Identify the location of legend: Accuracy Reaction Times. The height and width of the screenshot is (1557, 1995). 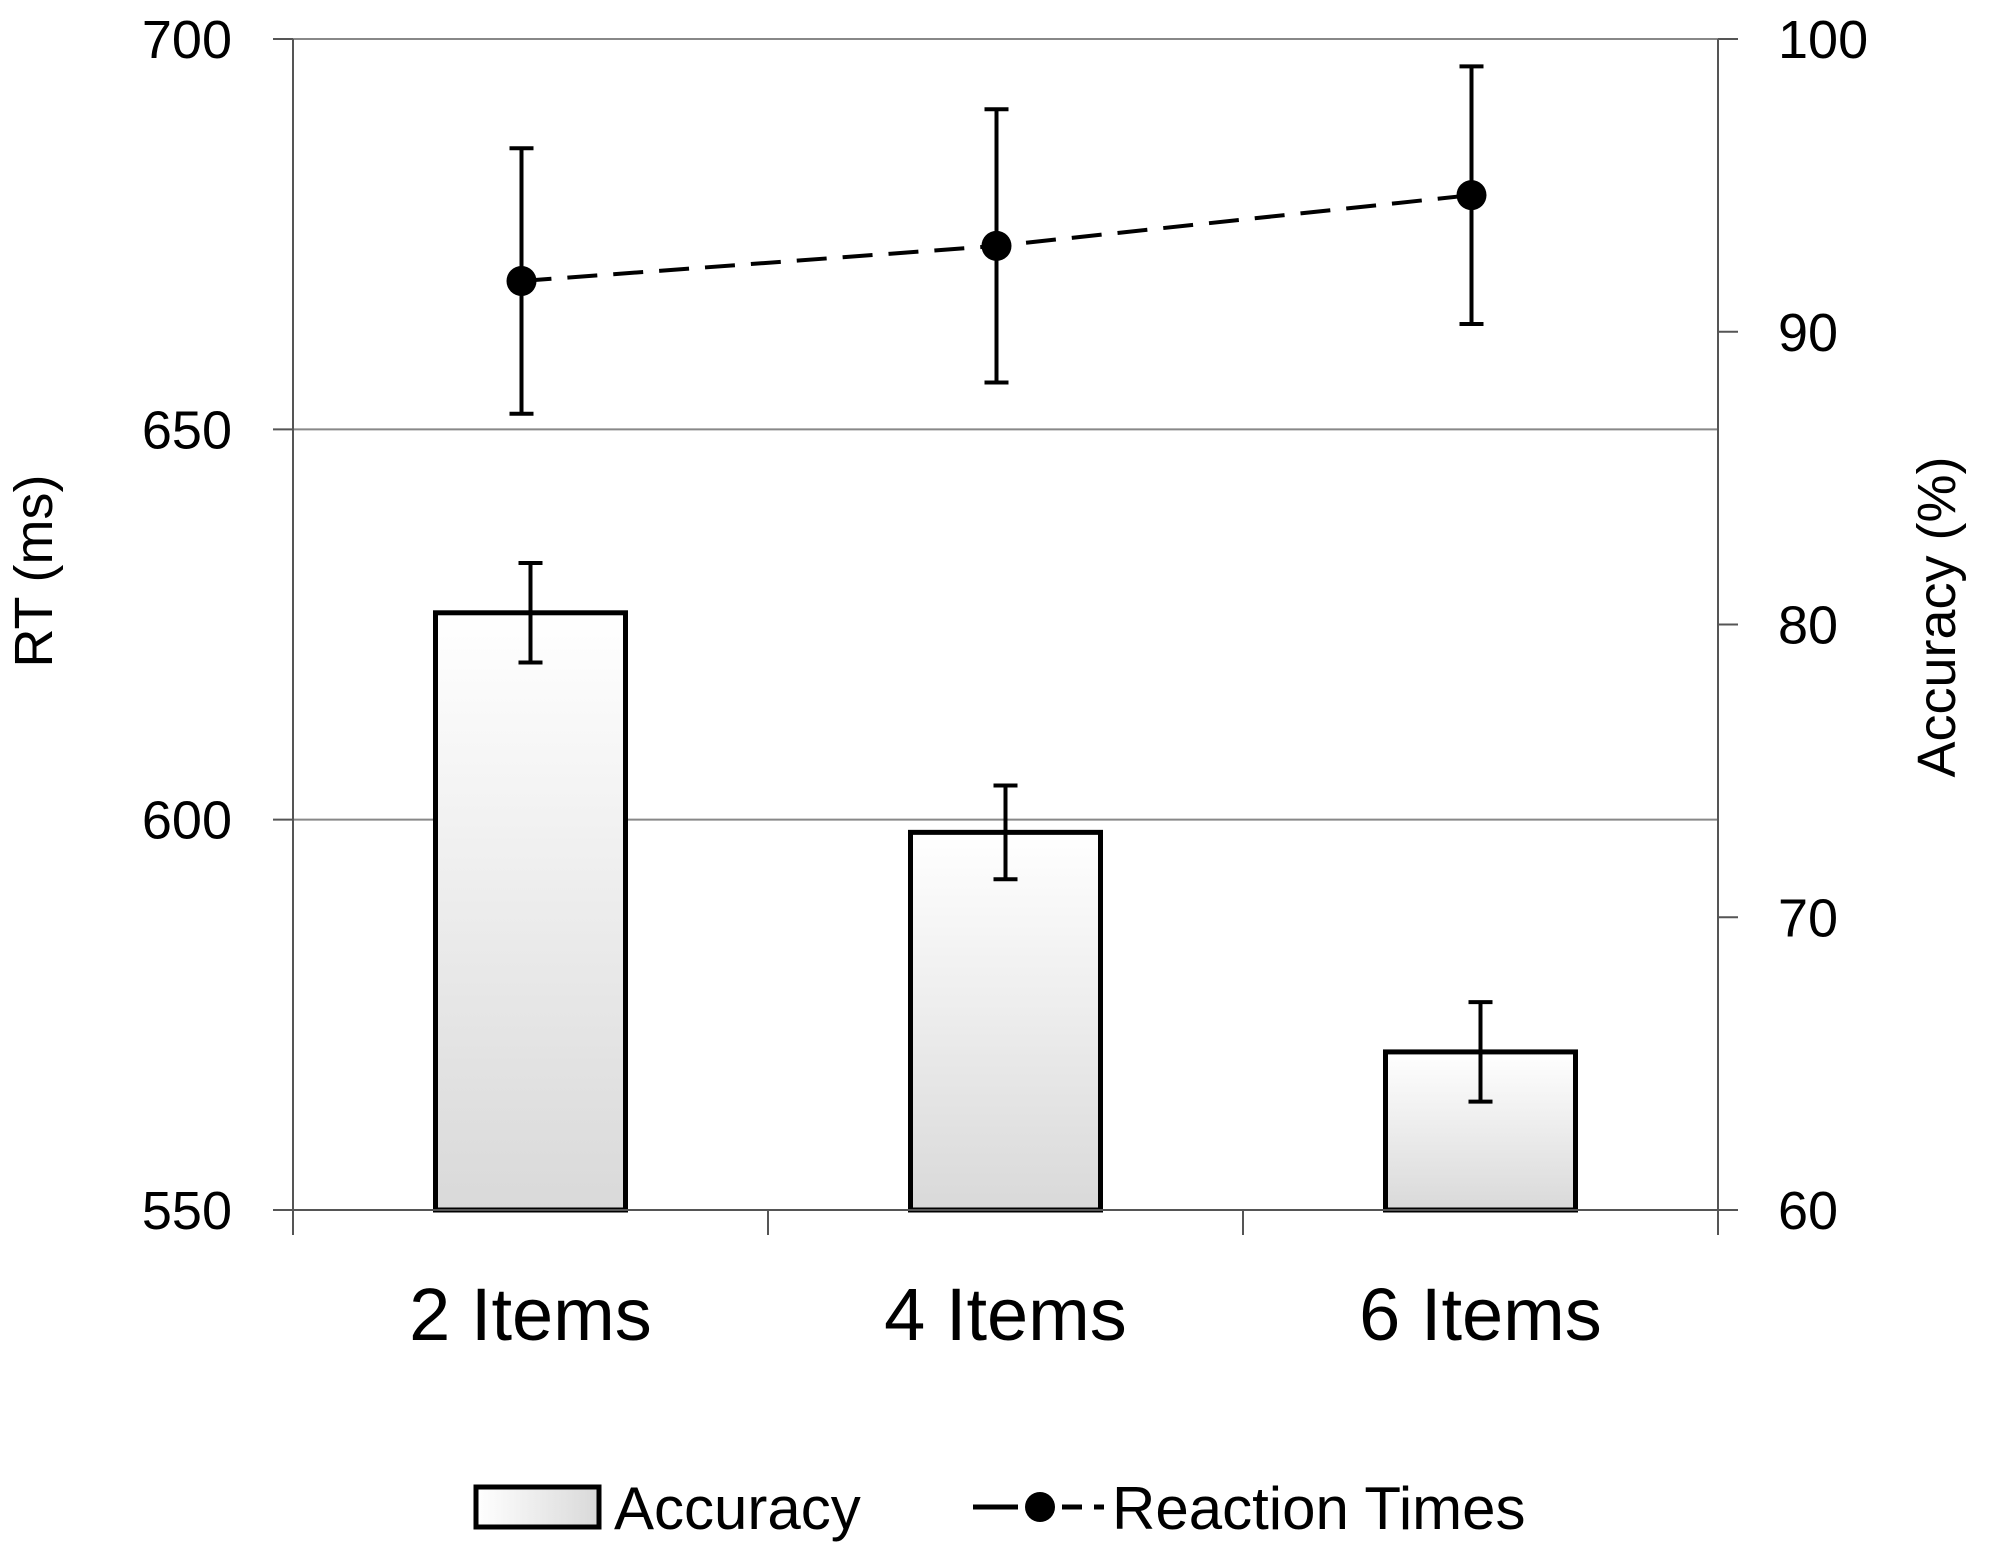
(999, 1508).